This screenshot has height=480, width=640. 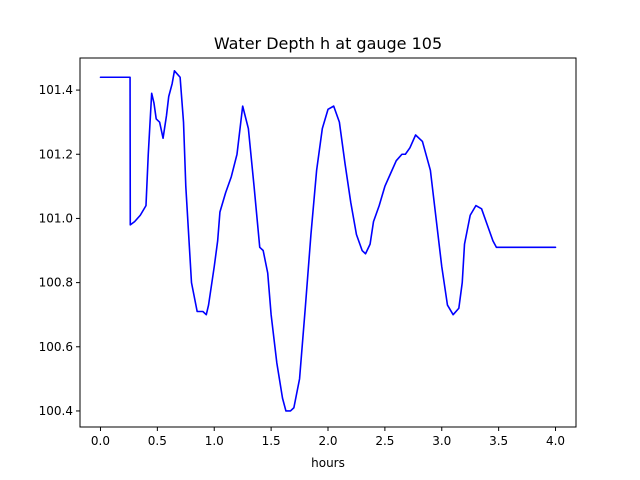 What do you see at coordinates (100, 441) in the screenshot?
I see `x-tick-label: 0.0` at bounding box center [100, 441].